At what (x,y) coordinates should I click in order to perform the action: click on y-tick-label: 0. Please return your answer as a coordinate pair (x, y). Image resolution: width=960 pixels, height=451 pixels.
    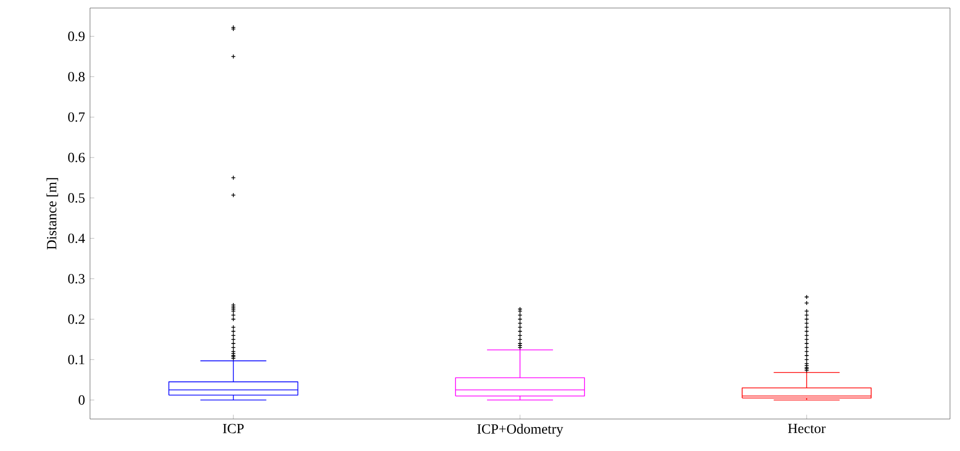
    Looking at the image, I should click on (81, 400).